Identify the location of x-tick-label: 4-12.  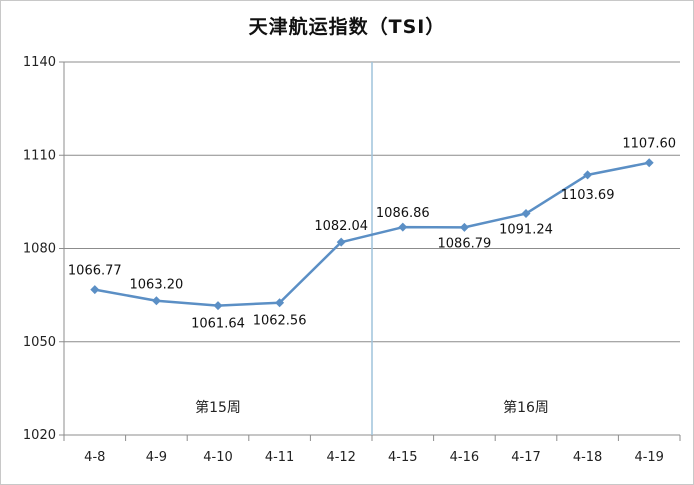
(341, 457).